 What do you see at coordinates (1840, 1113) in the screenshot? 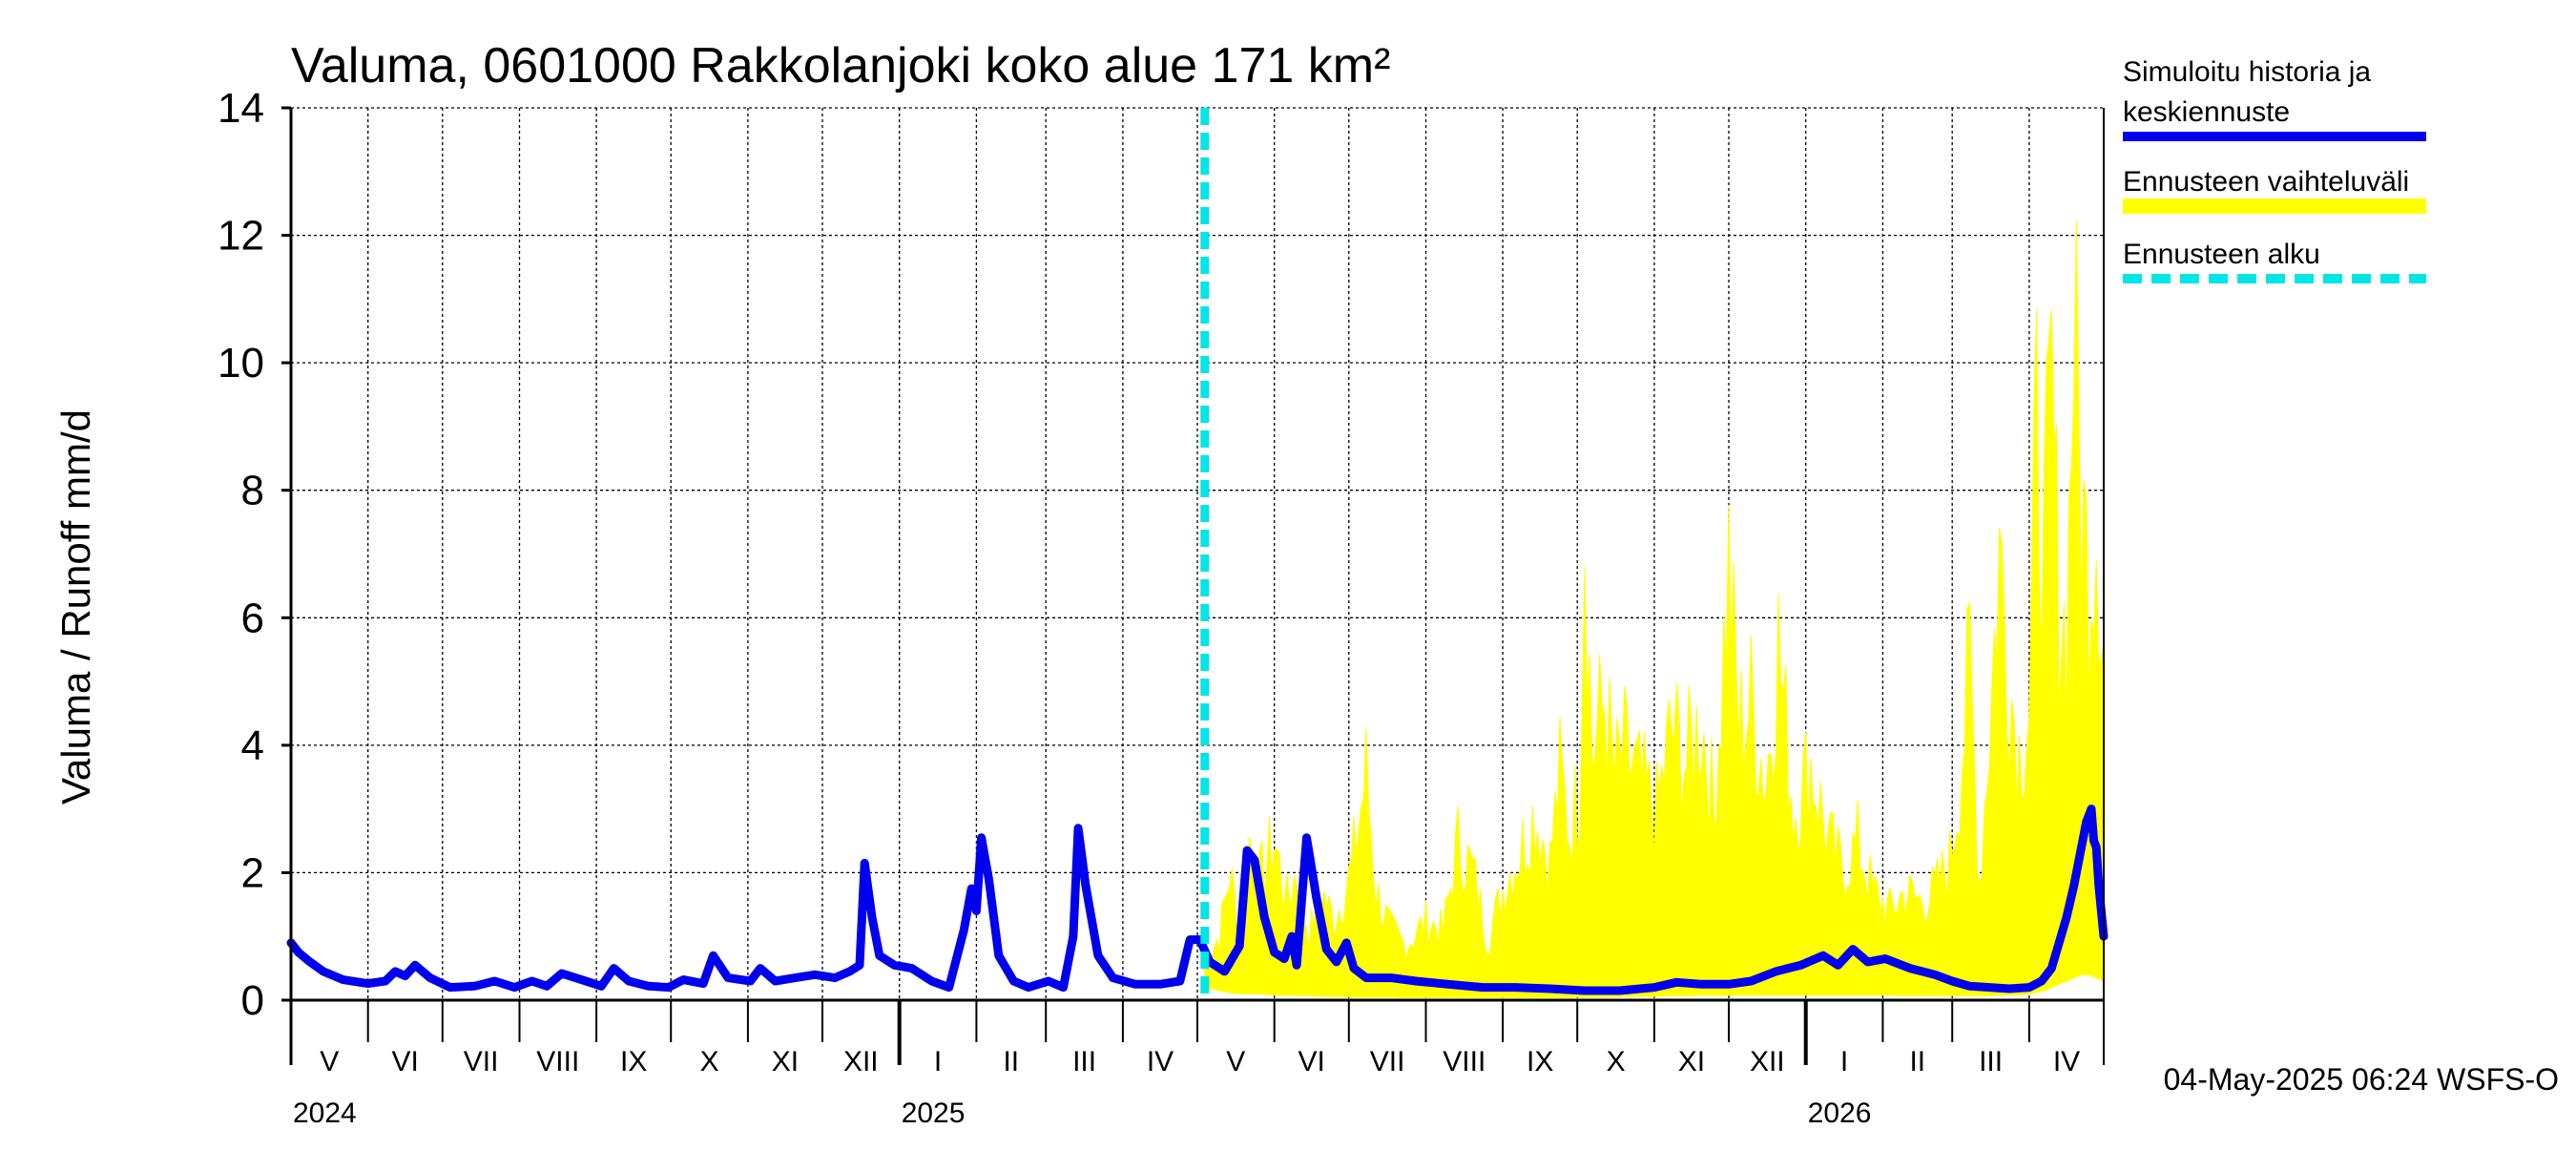
I see `year-label: 2026` at bounding box center [1840, 1113].